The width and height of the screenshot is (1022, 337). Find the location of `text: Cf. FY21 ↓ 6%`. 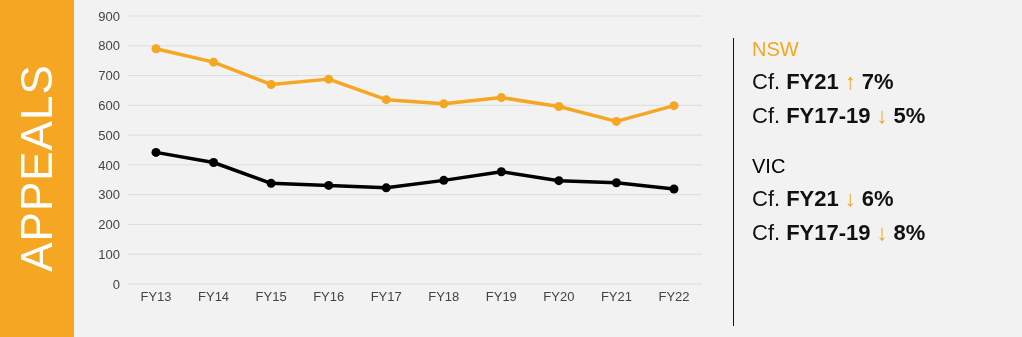

text: Cf. FY21 ↓ 6% is located at coordinates (823, 198).